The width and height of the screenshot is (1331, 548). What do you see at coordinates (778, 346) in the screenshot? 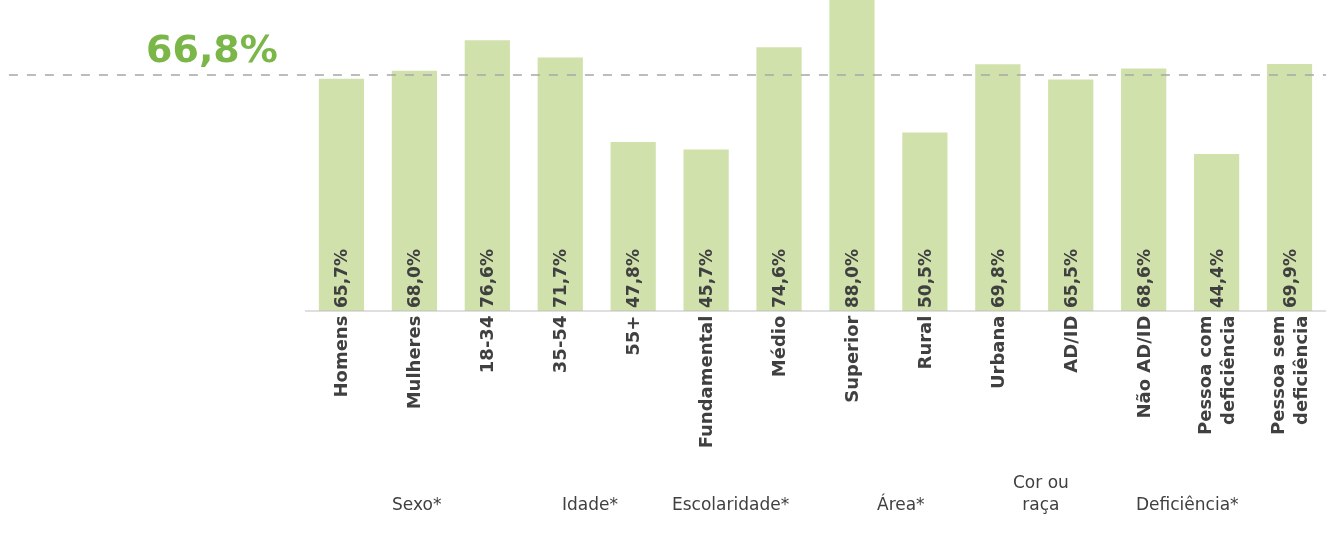
I see `x-tick-label: Médio` at bounding box center [778, 346].